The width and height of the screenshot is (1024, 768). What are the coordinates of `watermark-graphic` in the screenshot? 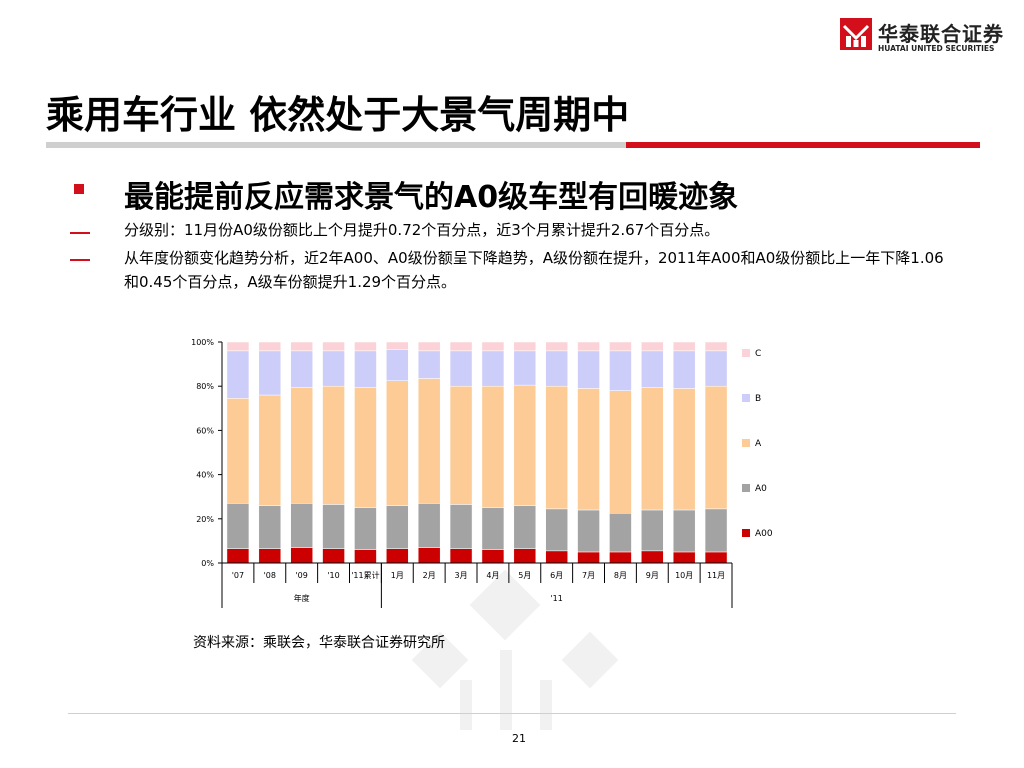 It's located at (515, 650).